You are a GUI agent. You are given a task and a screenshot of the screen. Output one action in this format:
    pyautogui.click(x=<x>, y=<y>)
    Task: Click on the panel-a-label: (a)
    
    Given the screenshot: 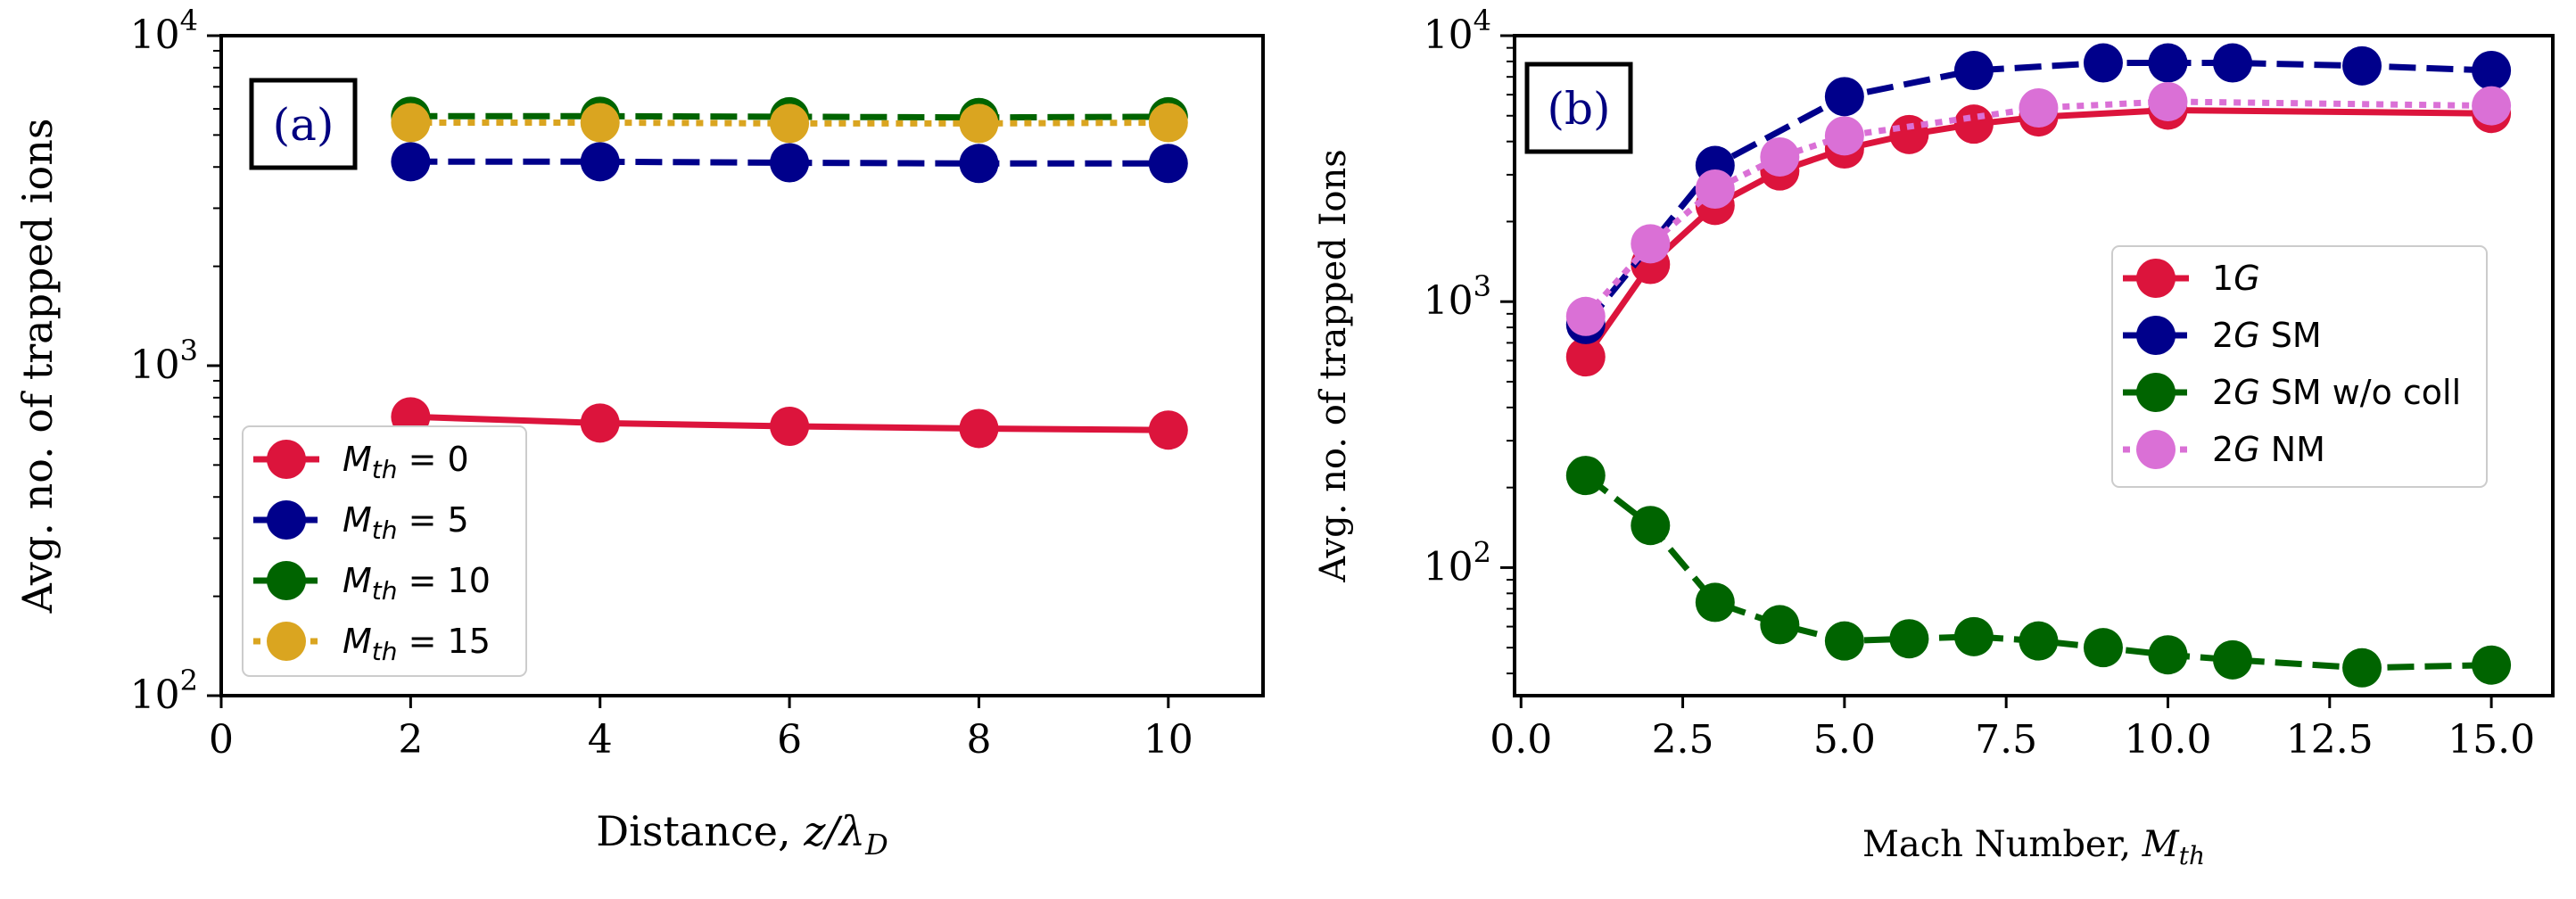 What is the action you would take?
    pyautogui.click(x=303, y=125)
    